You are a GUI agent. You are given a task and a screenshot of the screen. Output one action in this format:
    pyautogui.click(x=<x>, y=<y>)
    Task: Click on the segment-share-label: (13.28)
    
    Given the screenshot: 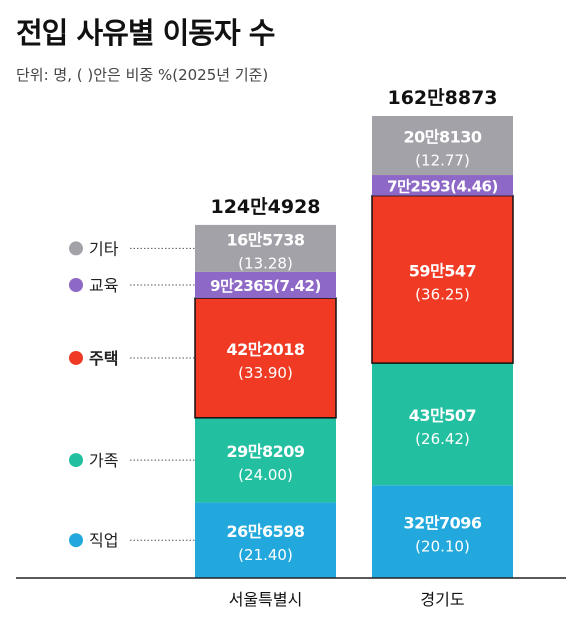 What is the action you would take?
    pyautogui.click(x=265, y=263)
    